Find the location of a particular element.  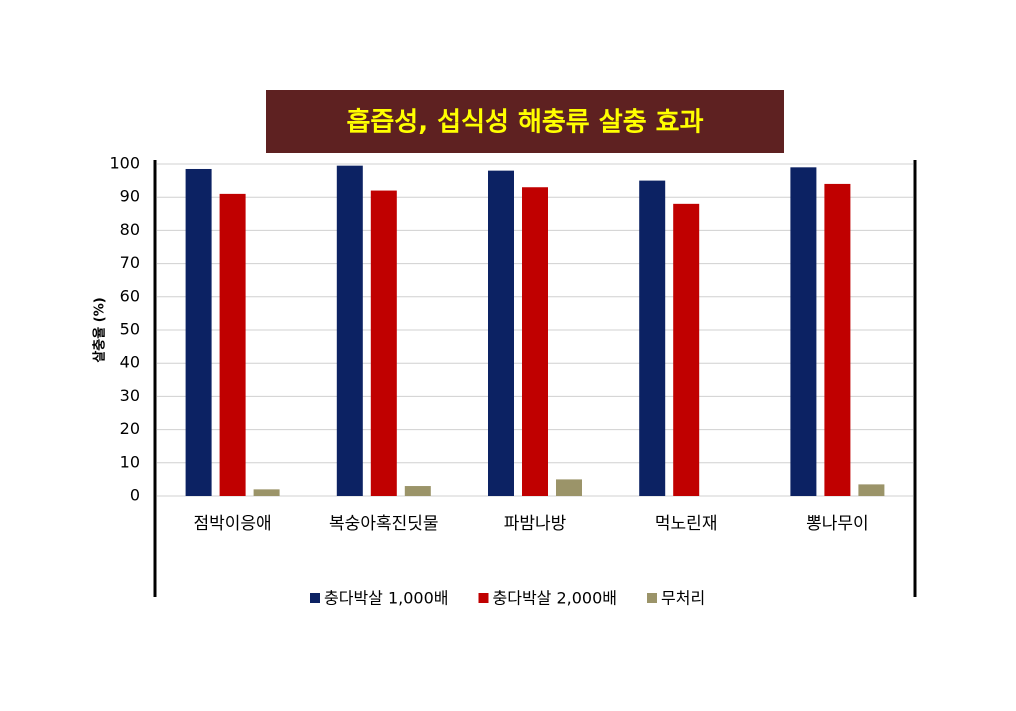

x-tick-label: 뽕나무이 is located at coordinates (837, 524).